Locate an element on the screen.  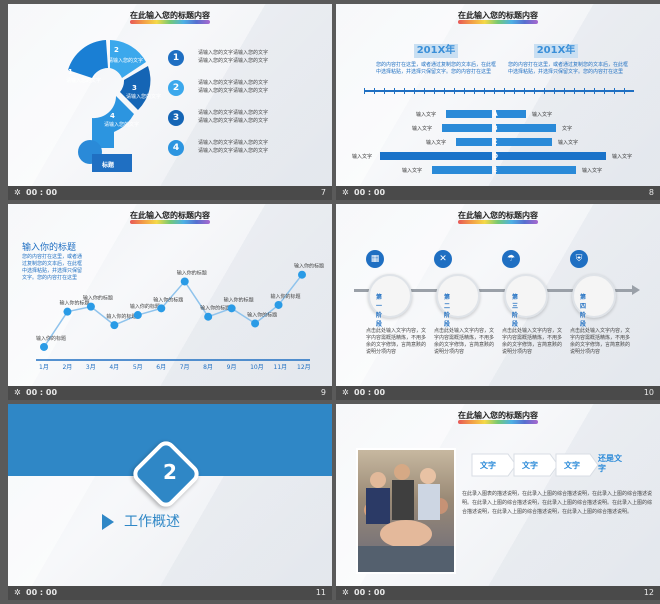
step-number-1: 1 is located at coordinates (176, 58).